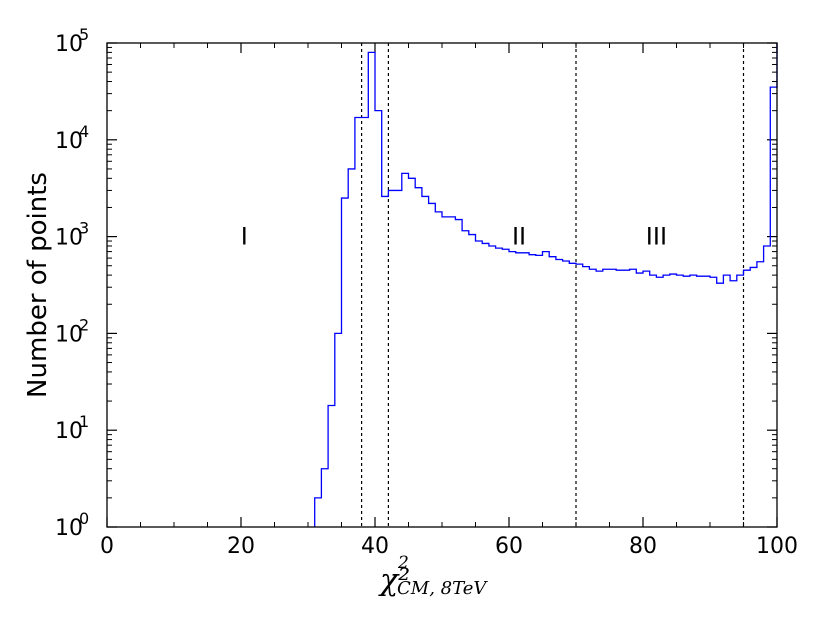  What do you see at coordinates (519, 237) in the screenshot?
I see `region-label: II` at bounding box center [519, 237].